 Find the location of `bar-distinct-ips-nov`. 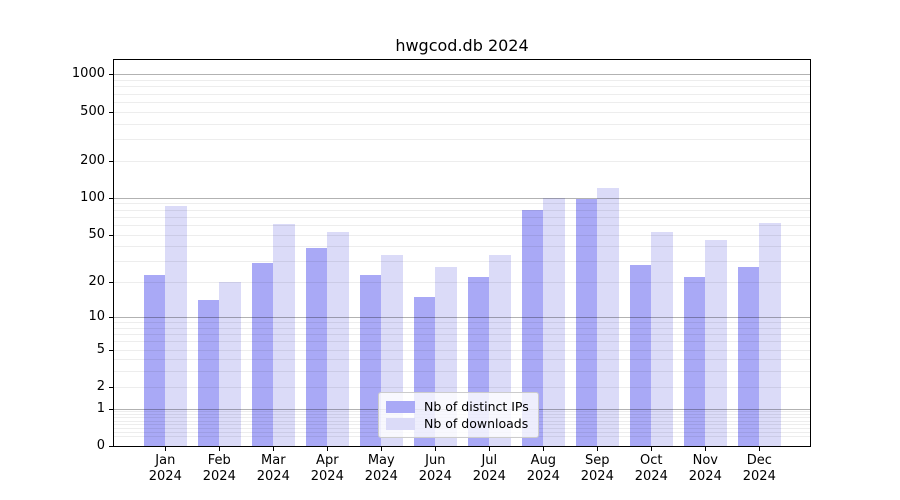

bar-distinct-ips-nov is located at coordinates (694, 361).